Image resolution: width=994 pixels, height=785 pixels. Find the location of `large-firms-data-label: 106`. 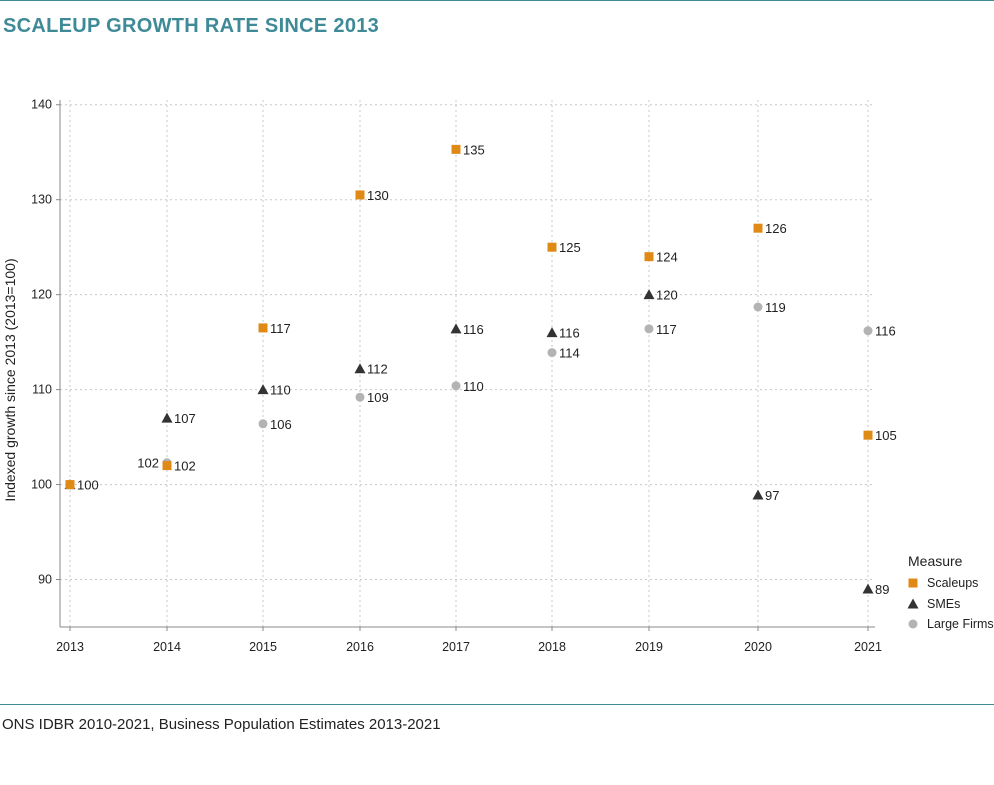

large-firms-data-label: 106 is located at coordinates (281, 424).